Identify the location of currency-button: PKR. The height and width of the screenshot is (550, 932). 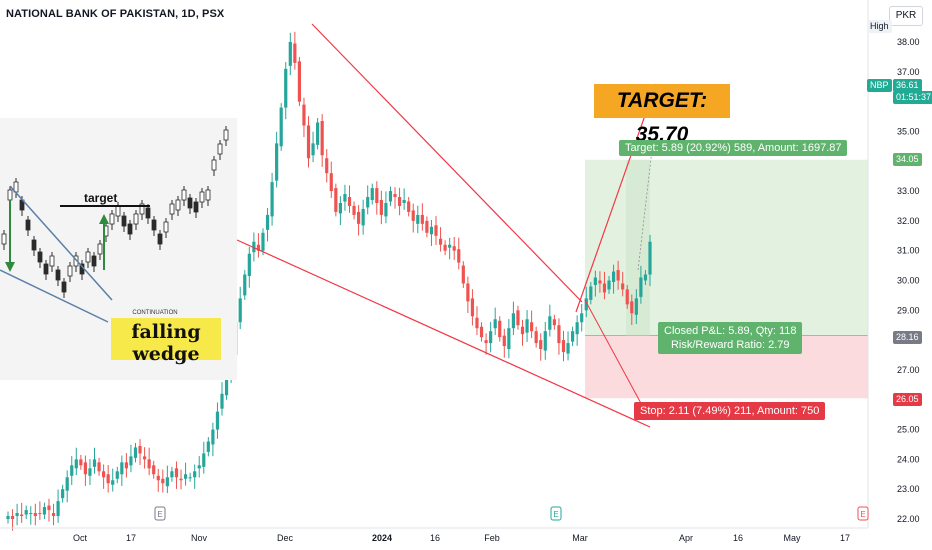
(906, 16).